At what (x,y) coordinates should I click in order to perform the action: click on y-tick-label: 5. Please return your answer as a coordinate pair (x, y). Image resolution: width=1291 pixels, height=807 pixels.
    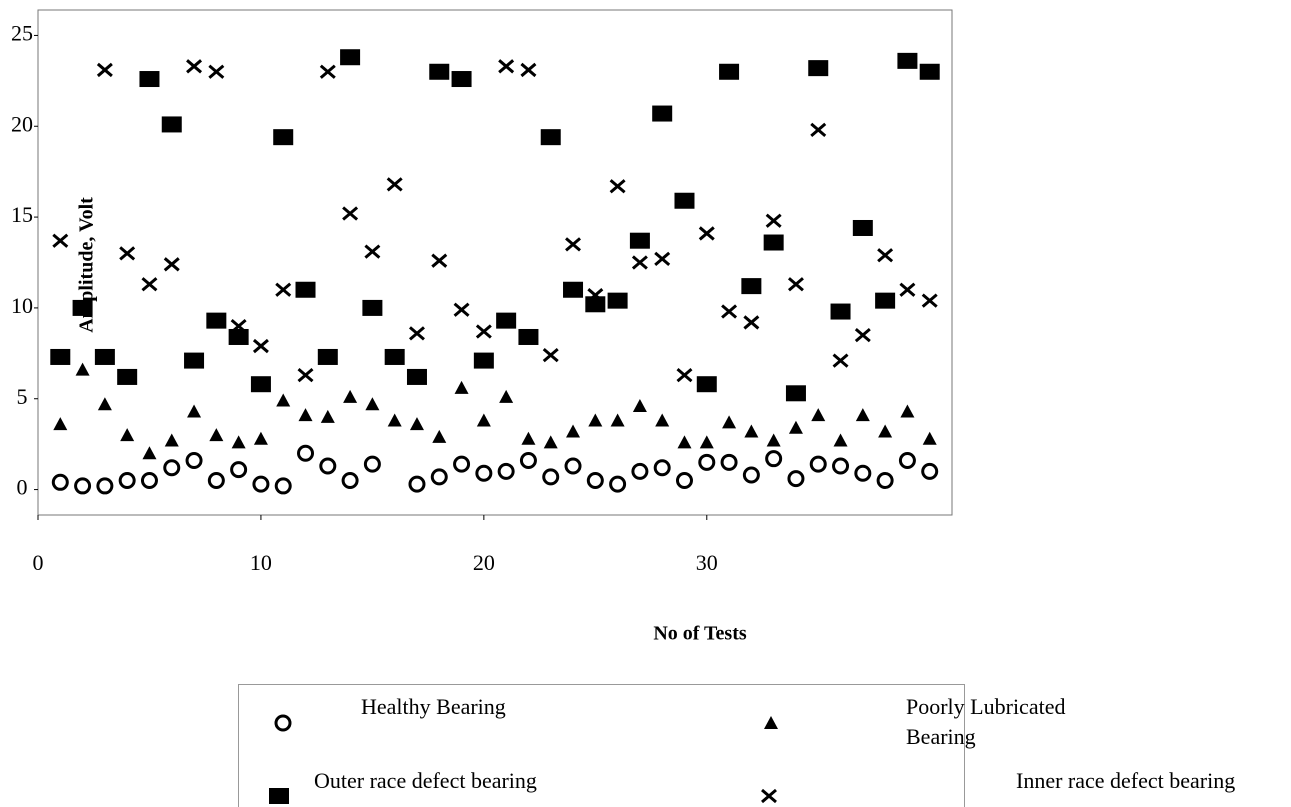
    Looking at the image, I should click on (22, 396).